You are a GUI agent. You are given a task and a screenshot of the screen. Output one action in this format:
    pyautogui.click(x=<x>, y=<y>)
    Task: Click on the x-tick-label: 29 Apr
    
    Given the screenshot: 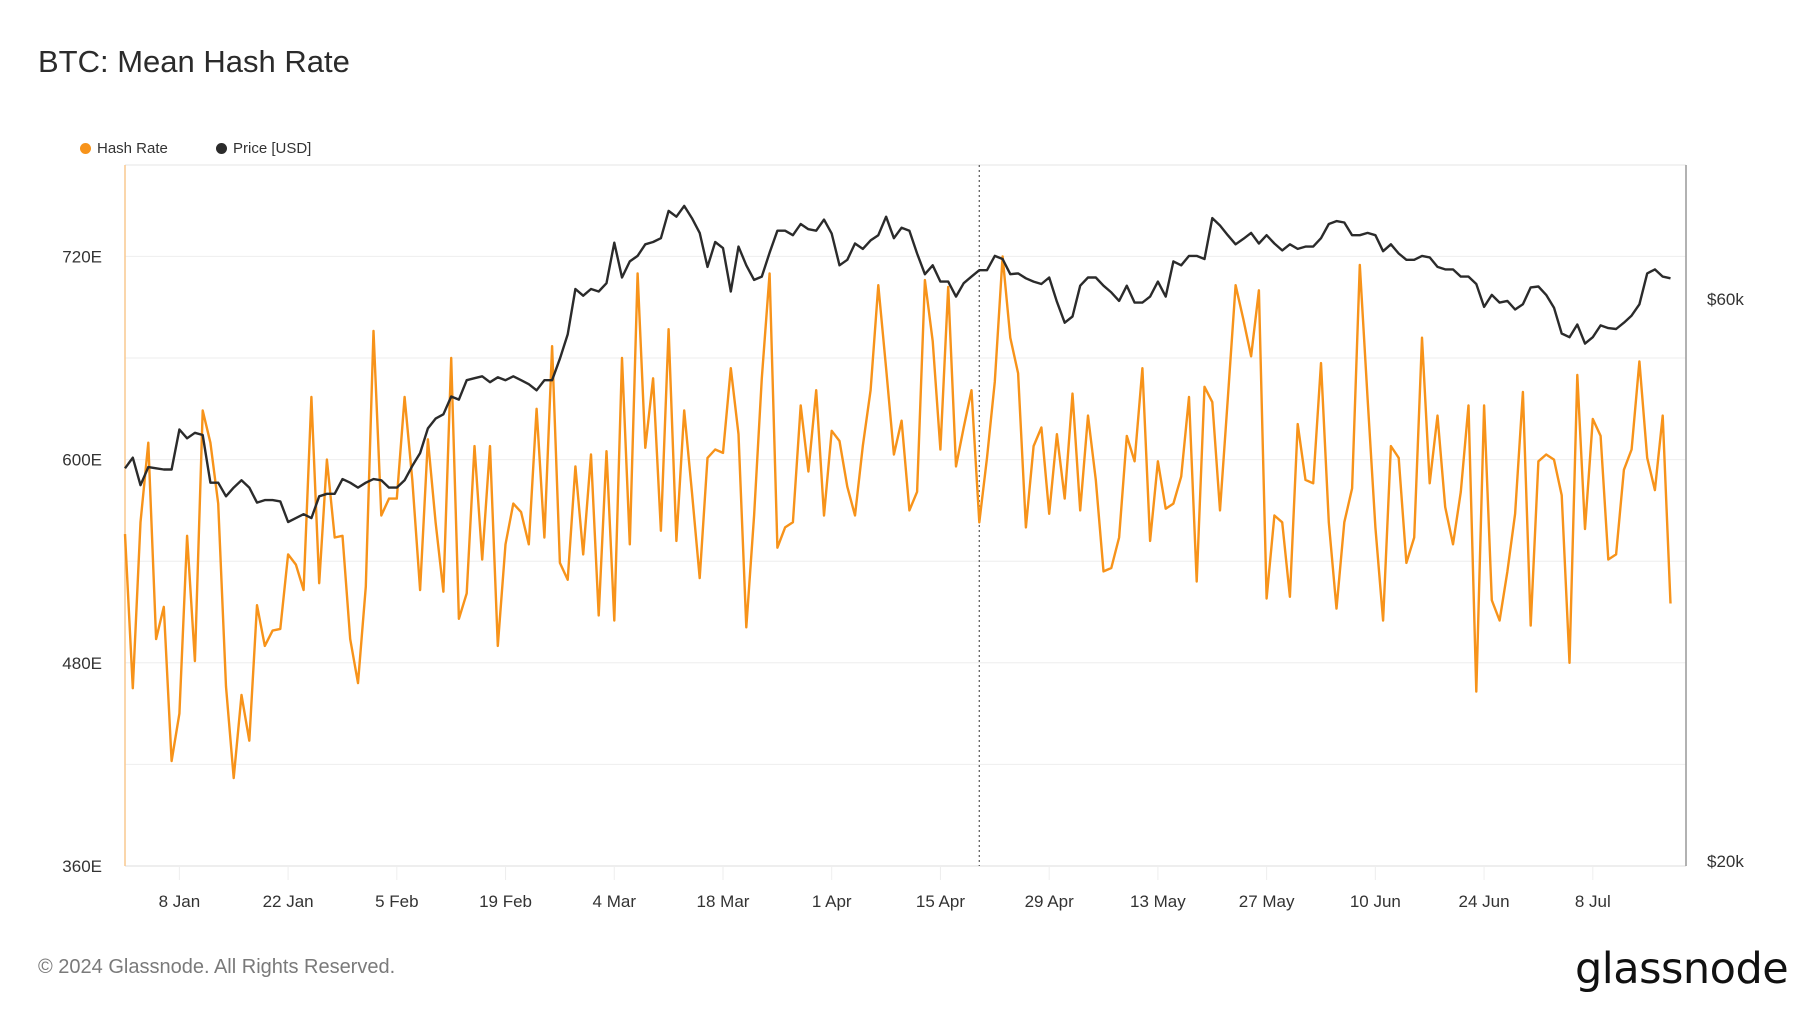 What is the action you would take?
    pyautogui.click(x=1049, y=901)
    